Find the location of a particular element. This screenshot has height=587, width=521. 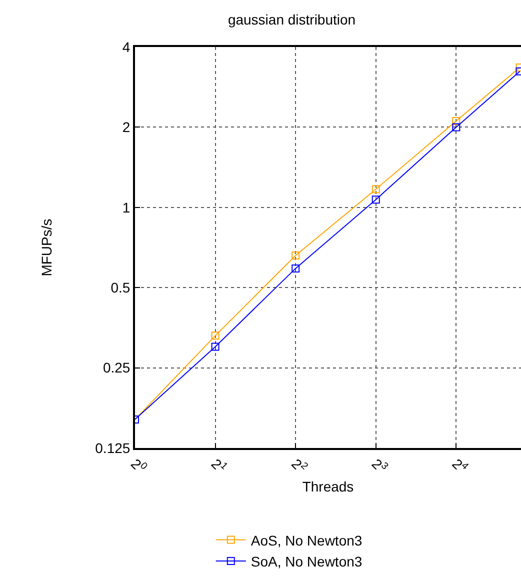

y-tick-label: 0.125 is located at coordinates (112, 448).